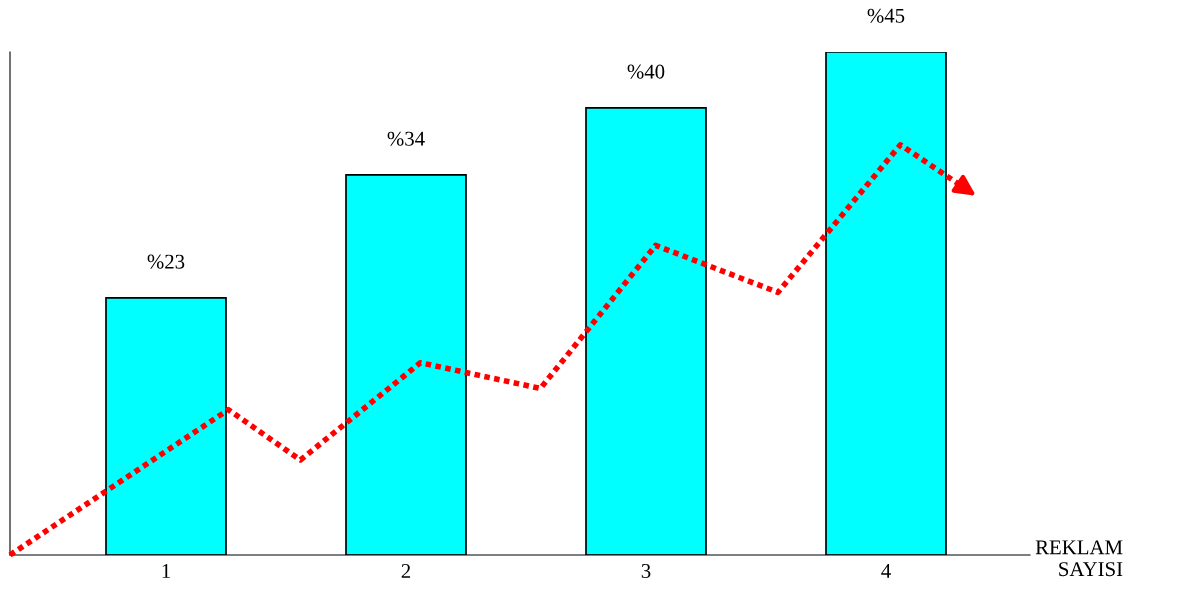  What do you see at coordinates (166, 571) in the screenshot?
I see `x-tick-label: 1` at bounding box center [166, 571].